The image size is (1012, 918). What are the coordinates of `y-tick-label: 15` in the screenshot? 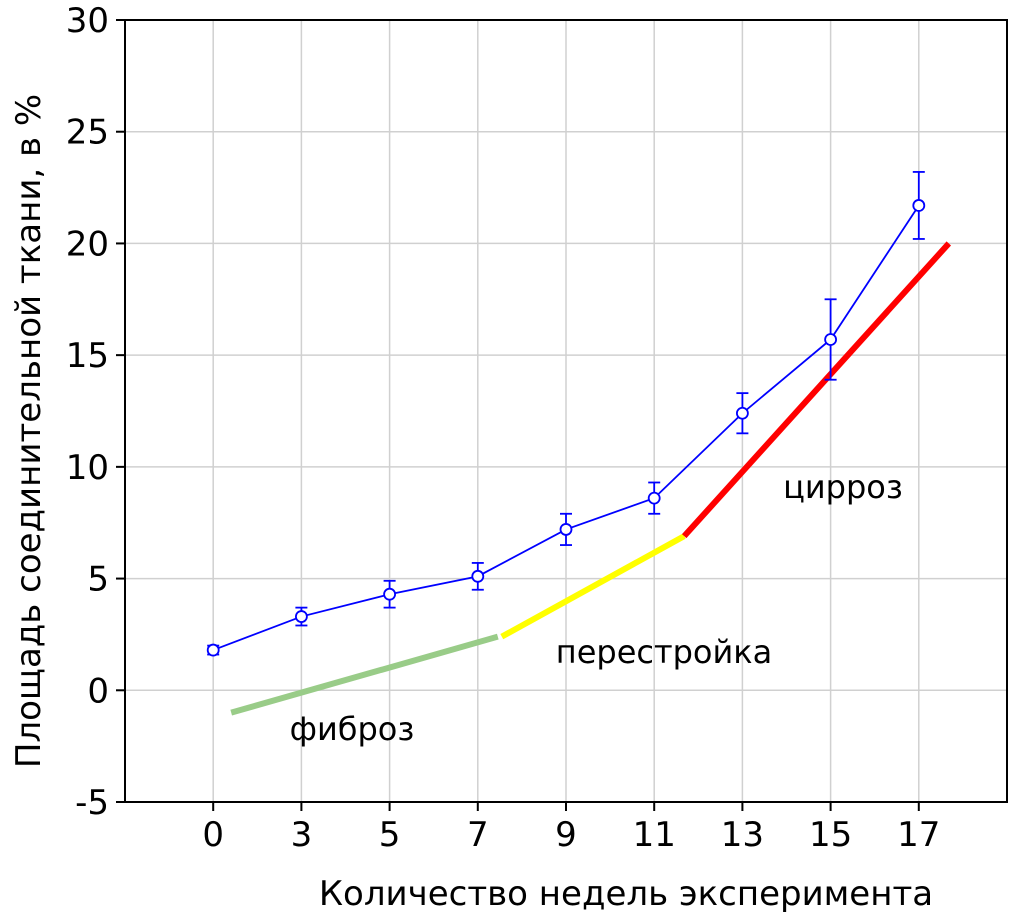 It's located at (87, 356).